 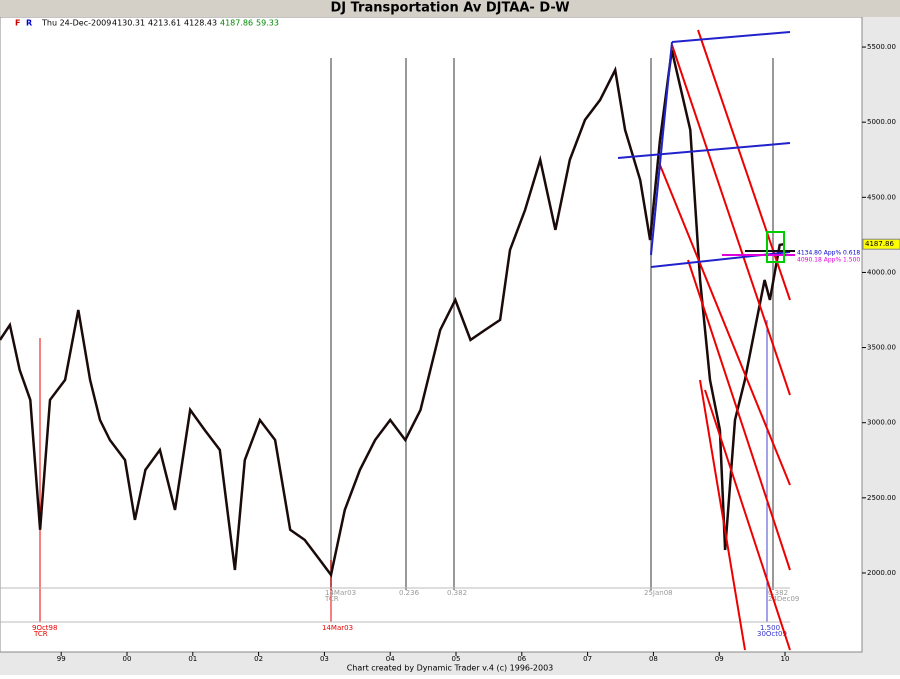 What do you see at coordinates (17, 23) in the screenshot?
I see `toolbar-button: F` at bounding box center [17, 23].